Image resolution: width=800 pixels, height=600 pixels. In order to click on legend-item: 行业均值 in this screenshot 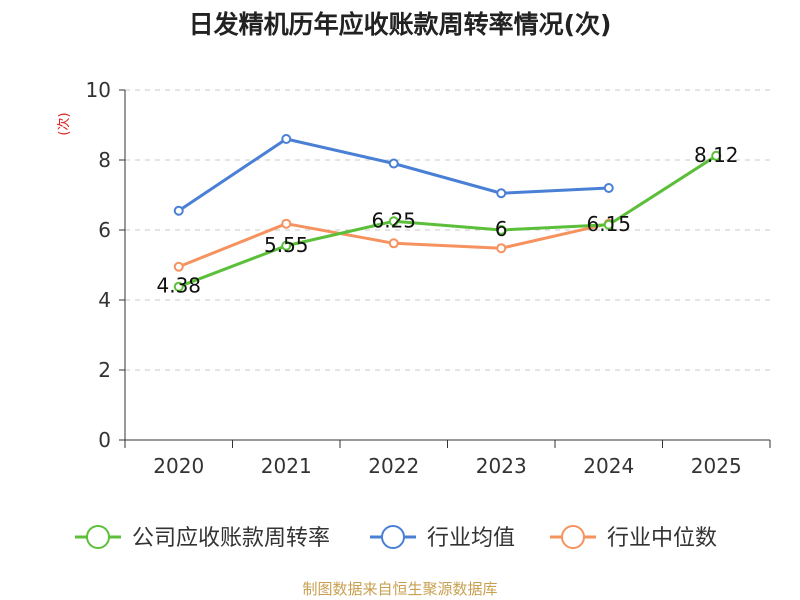, I will do `click(442, 538)`.